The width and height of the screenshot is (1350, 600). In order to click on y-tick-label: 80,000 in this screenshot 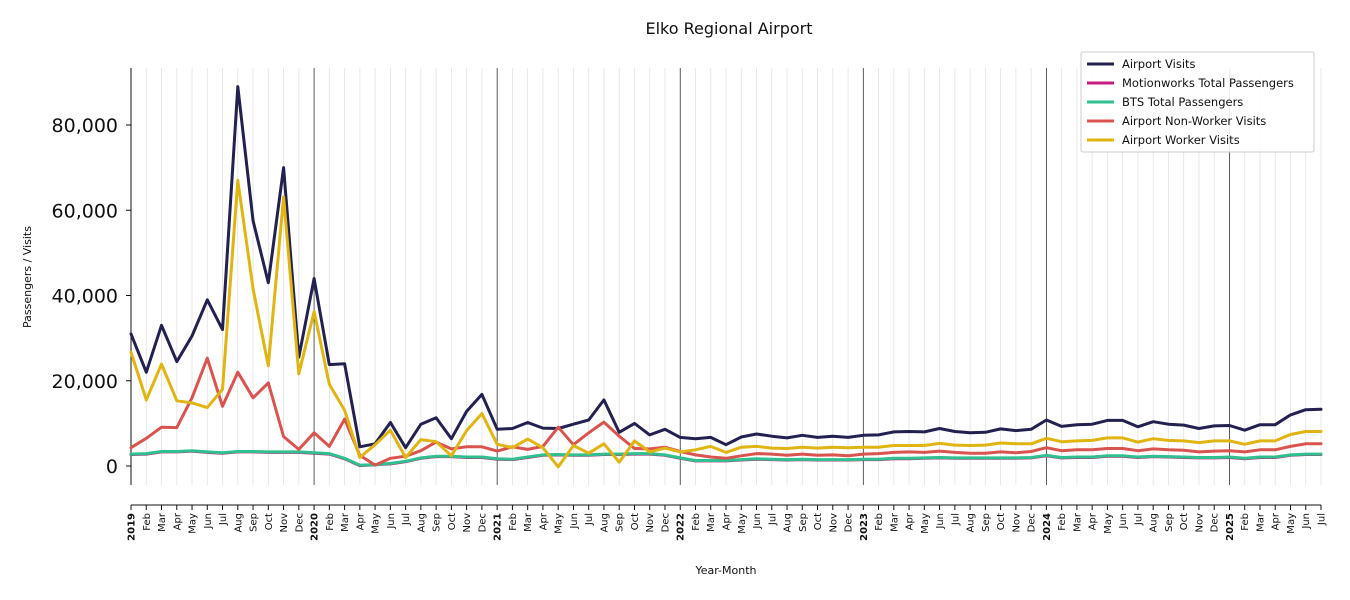, I will do `click(85, 126)`.